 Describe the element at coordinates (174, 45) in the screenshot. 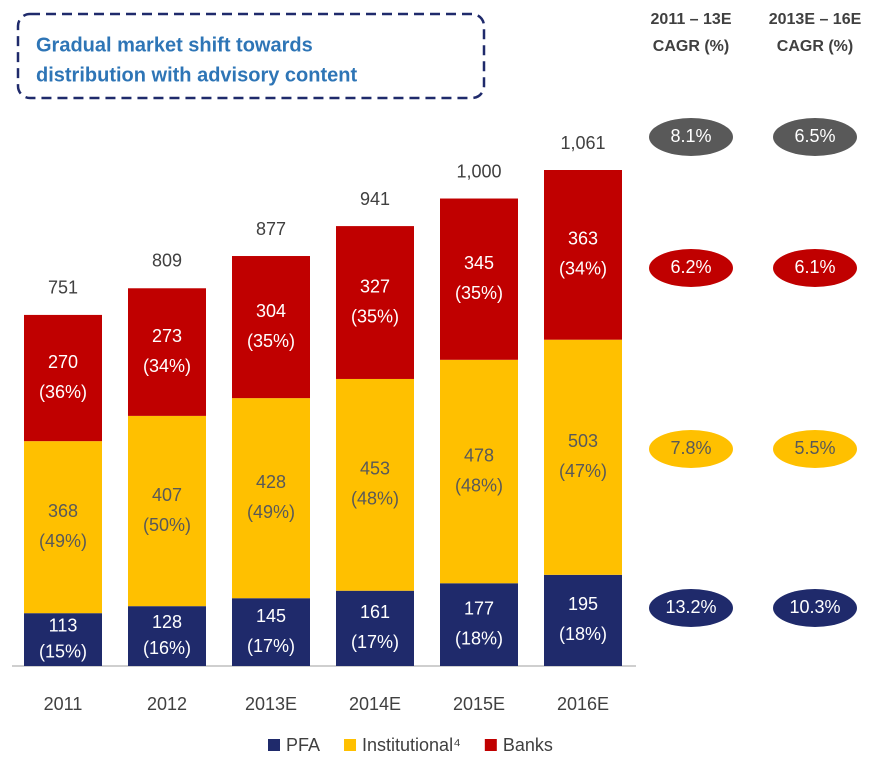

I see `chart-title: Gradual market shift towards` at that location.